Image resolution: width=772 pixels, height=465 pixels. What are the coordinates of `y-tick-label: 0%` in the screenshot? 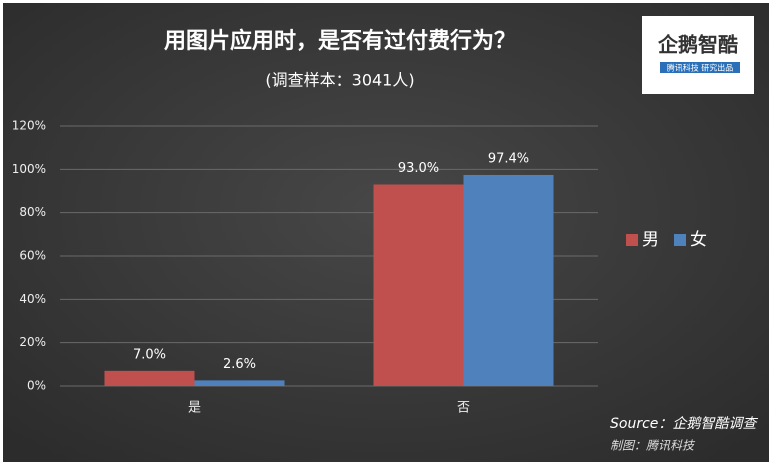 It's located at (36, 386).